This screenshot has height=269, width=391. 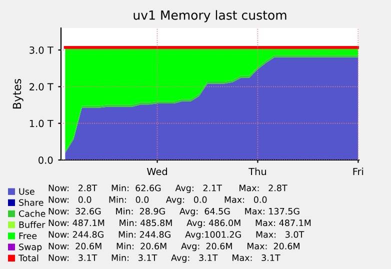 What do you see at coordinates (42, 50) in the screenshot?
I see `y-tick-label: 3.0 T` at bounding box center [42, 50].